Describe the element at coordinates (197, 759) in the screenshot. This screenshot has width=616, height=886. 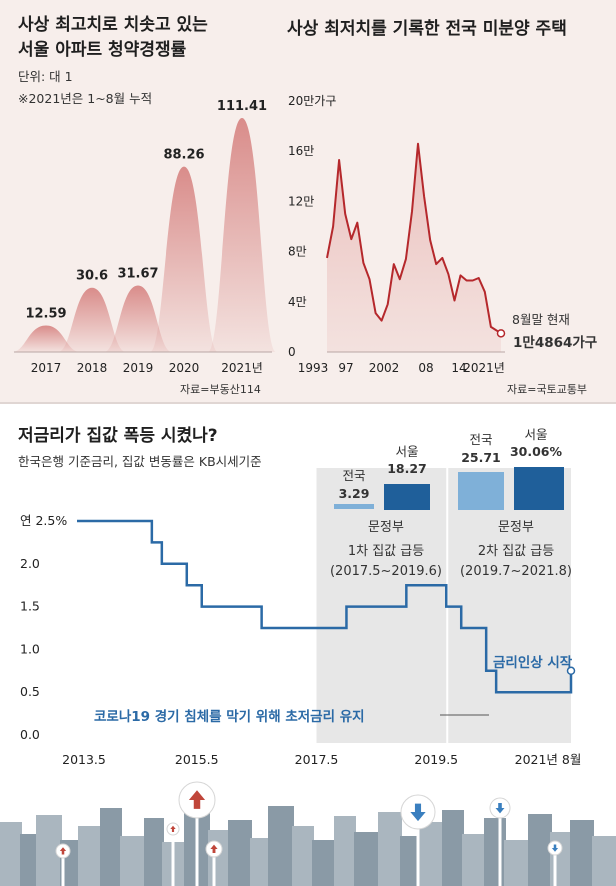
I see `rate-x-tick-1: 2015.5` at that location.